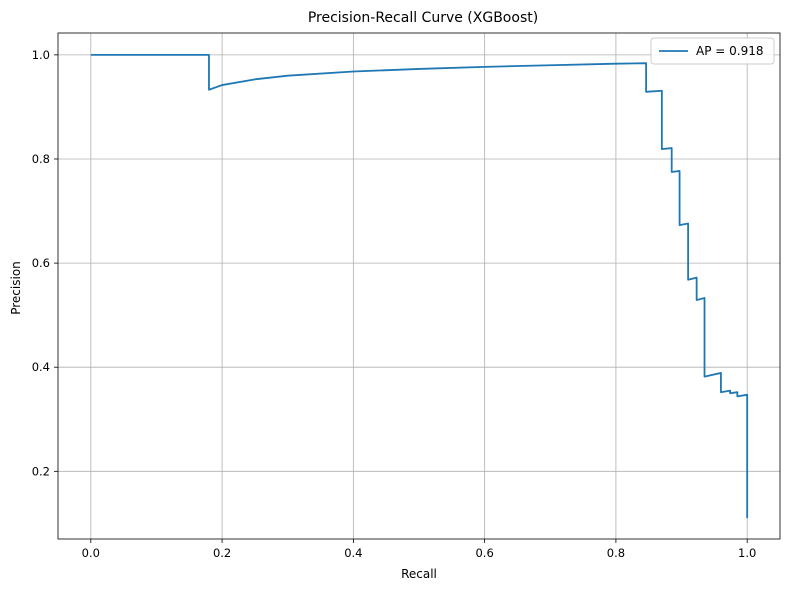 Image resolution: width=790 pixels, height=590 pixels. Describe the element at coordinates (41, 263) in the screenshot. I see `y-tick-label: 0.6` at that location.